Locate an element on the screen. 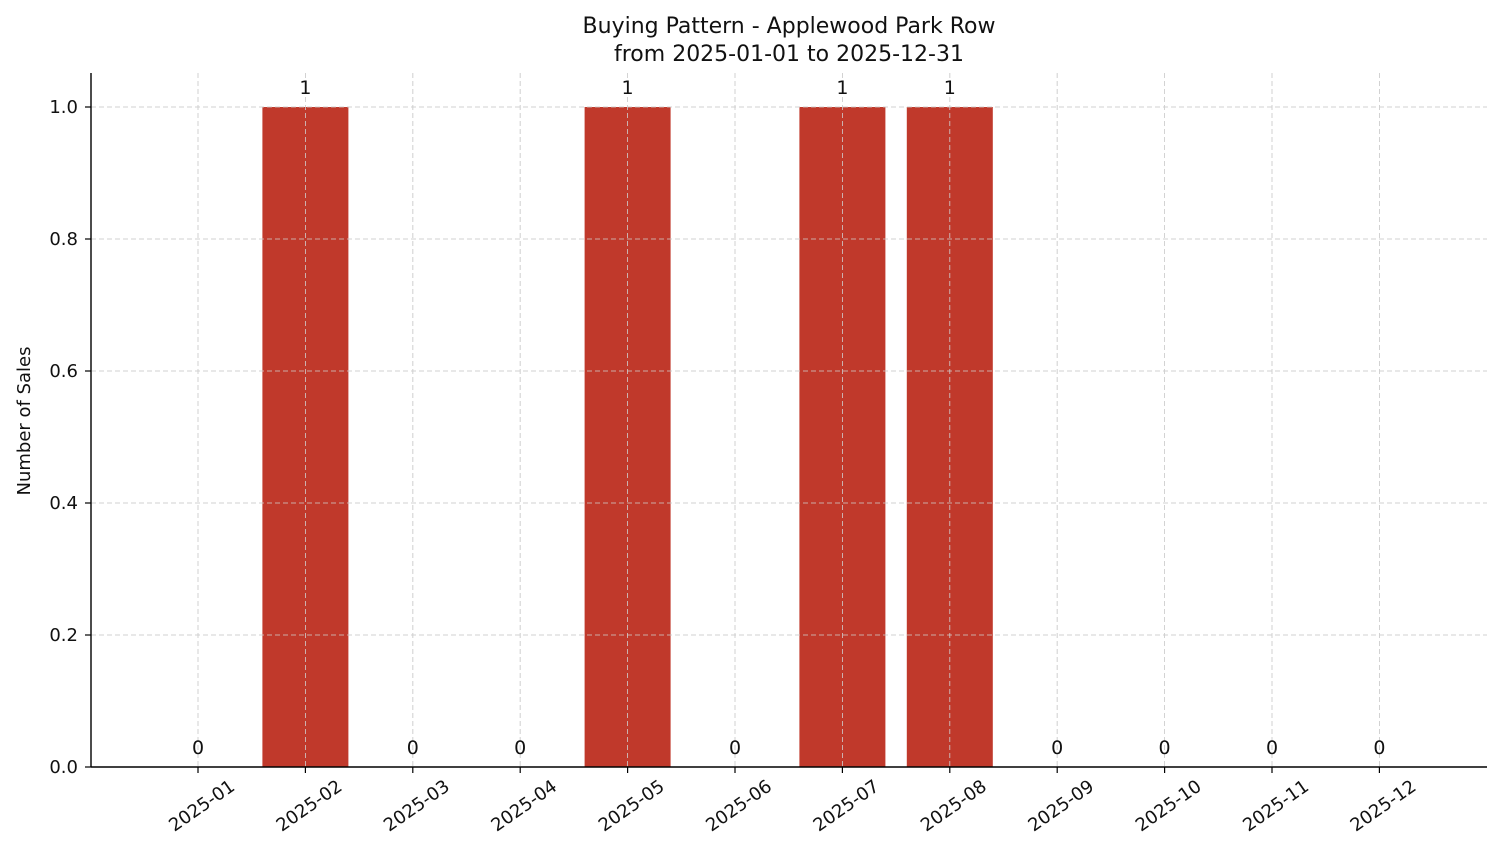  x-tick-label: 2025-01 is located at coordinates (202, 806).